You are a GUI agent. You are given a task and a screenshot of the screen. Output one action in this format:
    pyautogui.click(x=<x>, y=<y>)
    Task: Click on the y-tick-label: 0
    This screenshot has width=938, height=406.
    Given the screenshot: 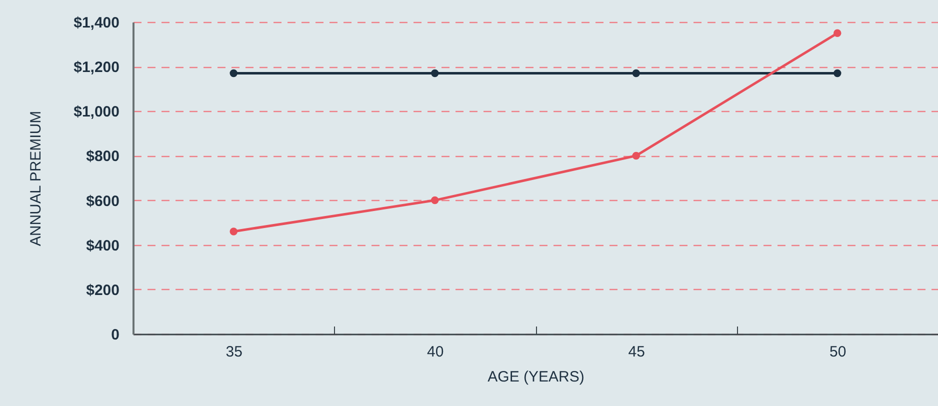 What is the action you would take?
    pyautogui.click(x=115, y=335)
    